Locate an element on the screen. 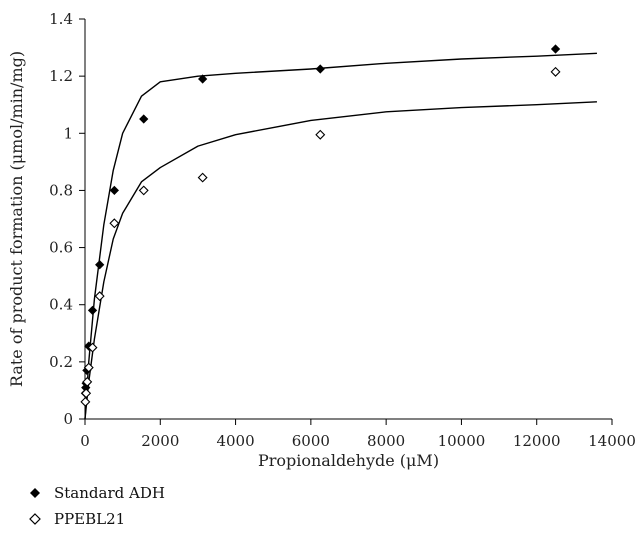 The width and height of the screenshot is (637, 557). legend-item-ppebl21: PPEBL21 is located at coordinates (96, 519).